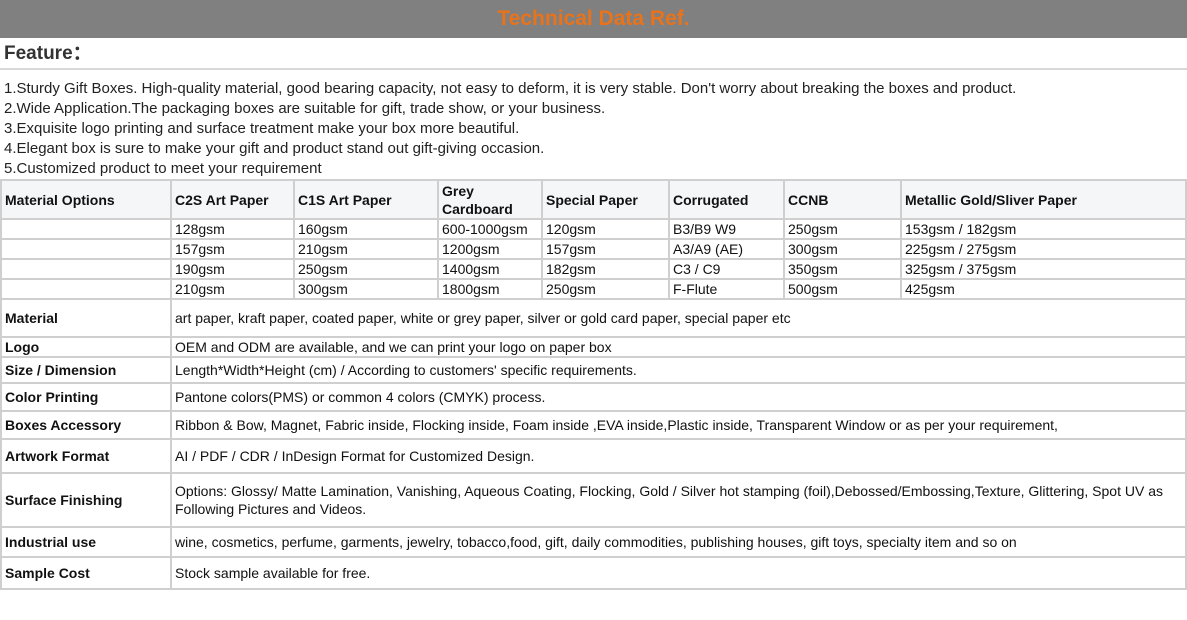  I want to click on table-cell: 425gsm, so click(1043, 289).